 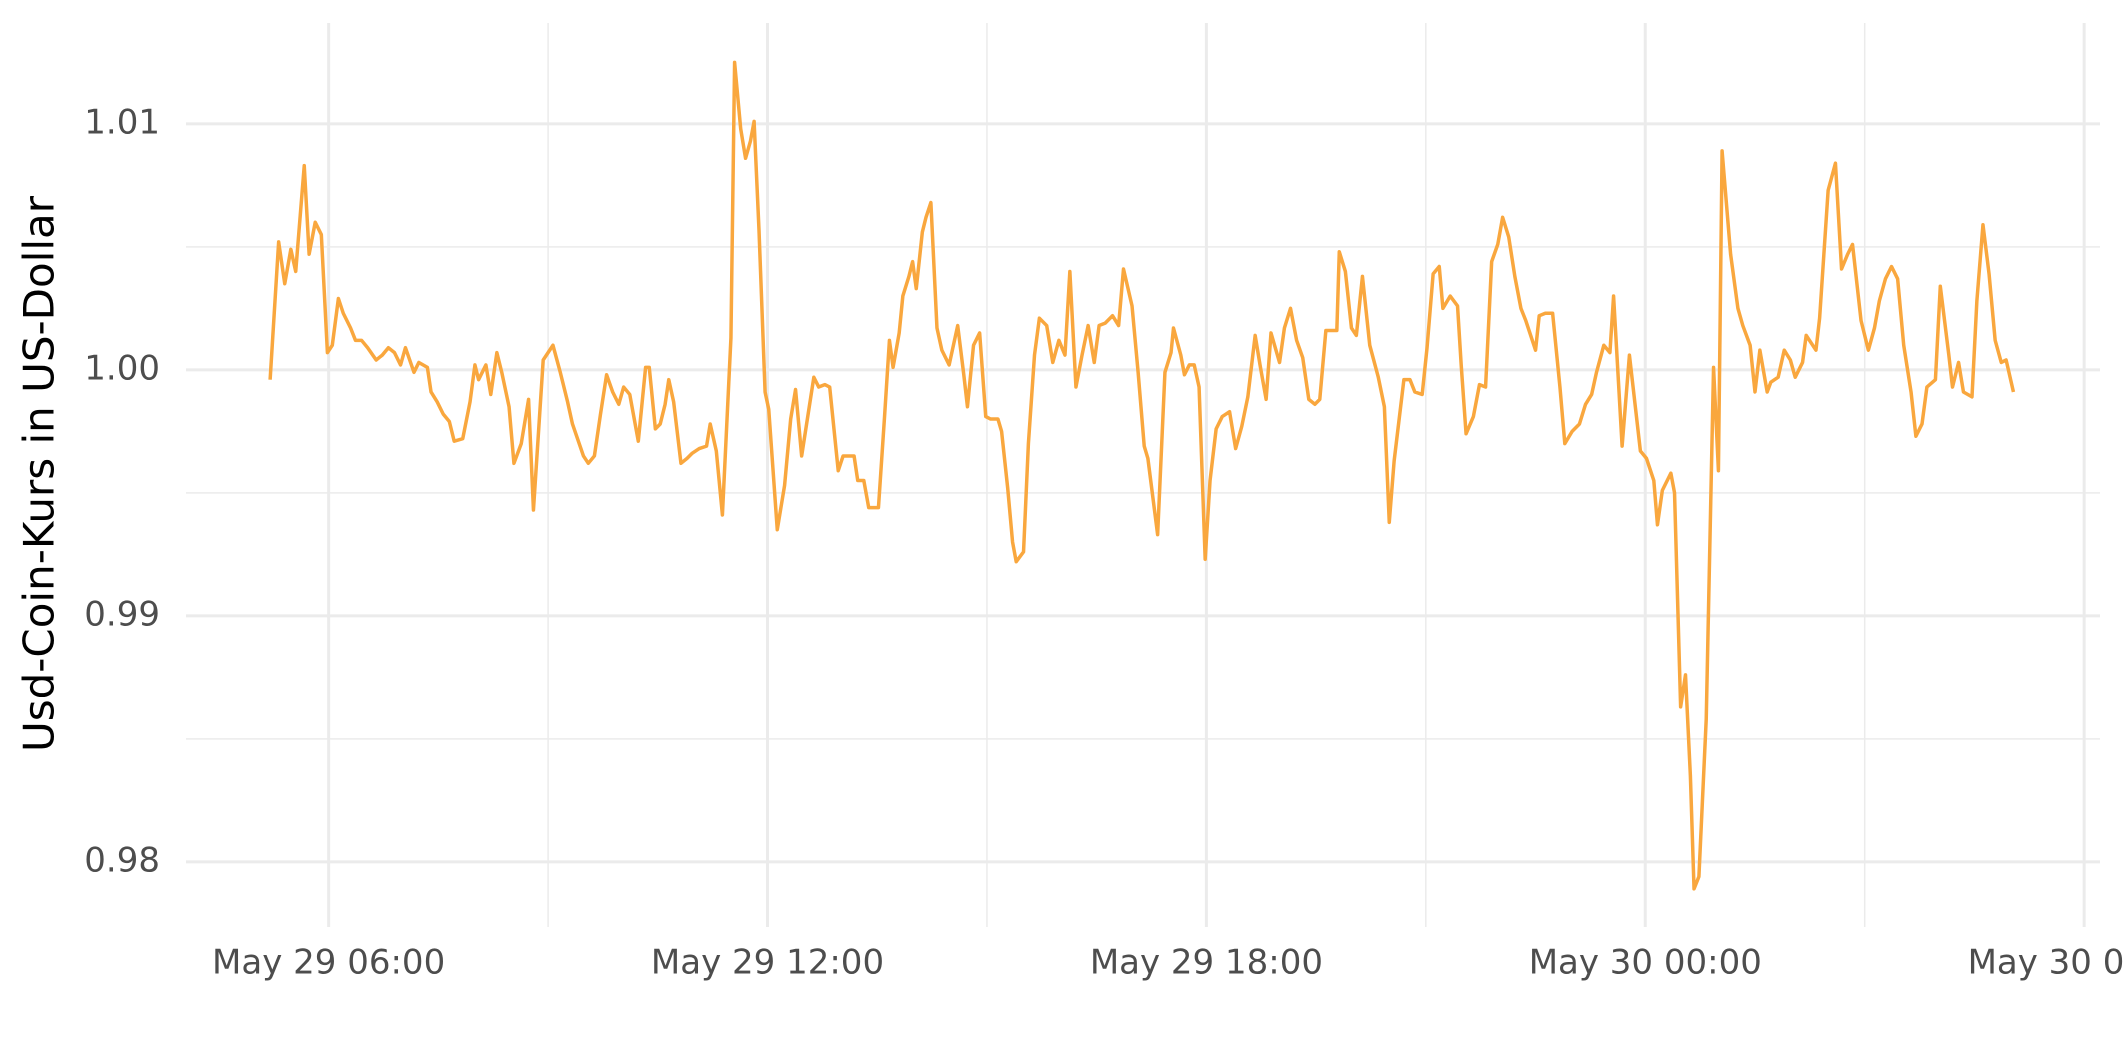 I want to click on x-tick-label: May 30 00:00, so click(x=1645, y=963).